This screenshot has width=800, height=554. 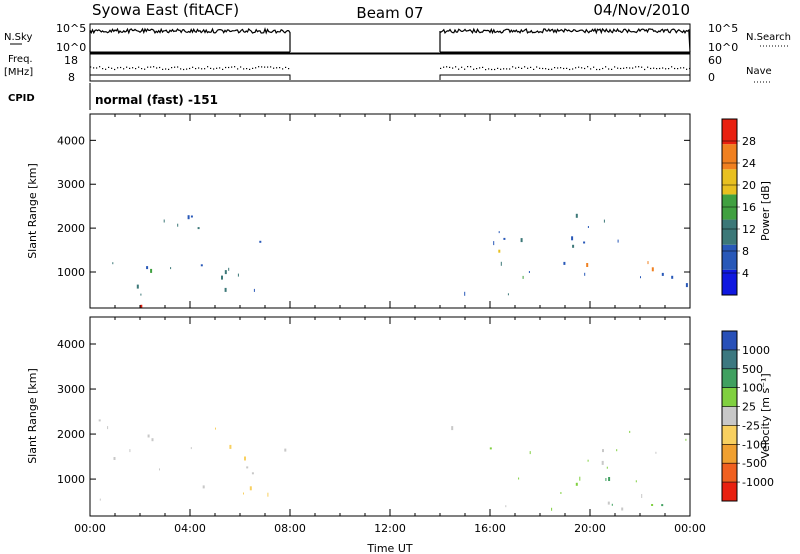 I want to click on site-title: Syowa East (fitACF), so click(x=165, y=10).